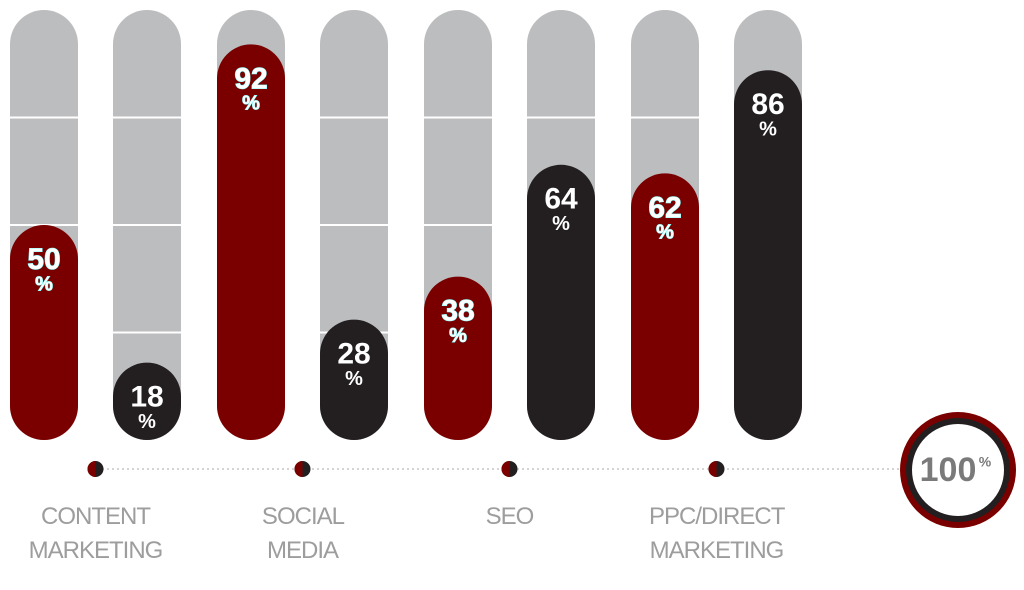 The width and height of the screenshot is (1024, 590). I want to click on badge-unit: %, so click(985, 462).